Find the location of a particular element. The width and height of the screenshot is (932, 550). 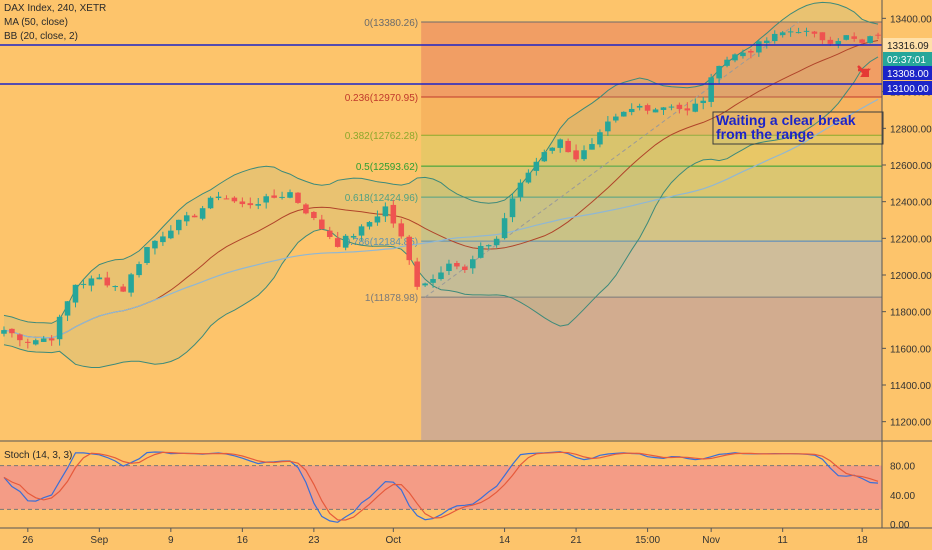

level-b-badge-bg is located at coordinates (907, 88).